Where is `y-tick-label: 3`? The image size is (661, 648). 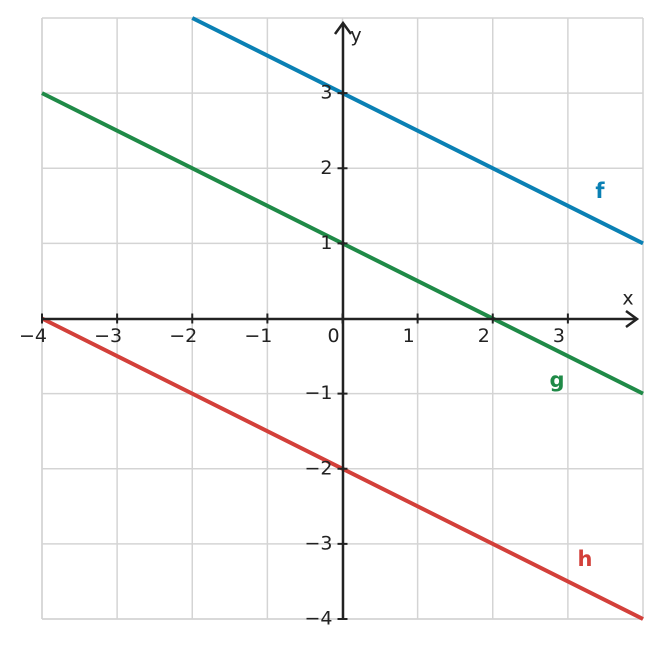
y-tick-label: 3 is located at coordinates (326, 93).